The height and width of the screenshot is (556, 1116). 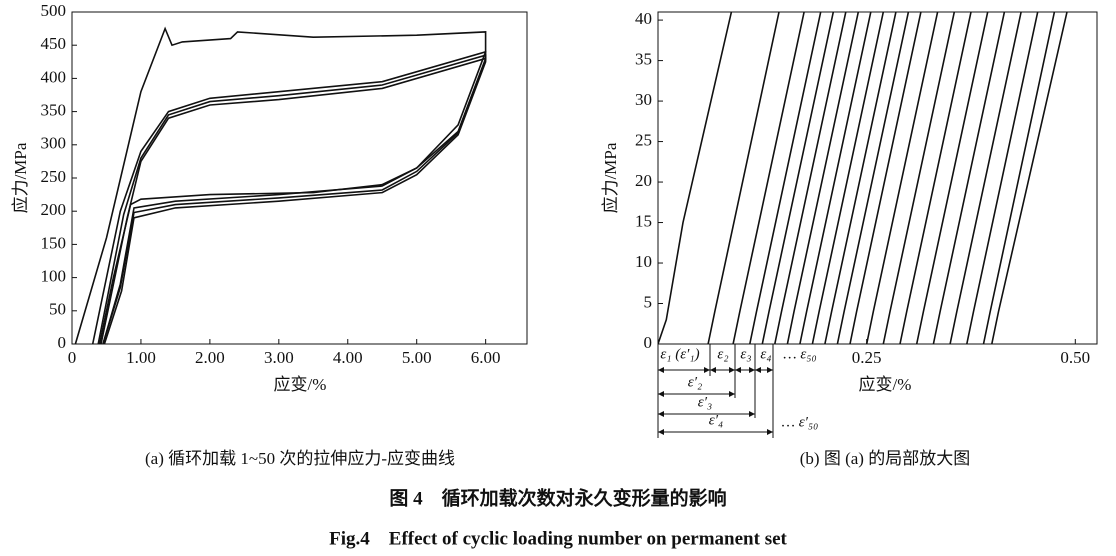 I want to click on caption: (a) 循环加载 1~50 次的拉伸应力-应变曲线, so click(x=300, y=458).